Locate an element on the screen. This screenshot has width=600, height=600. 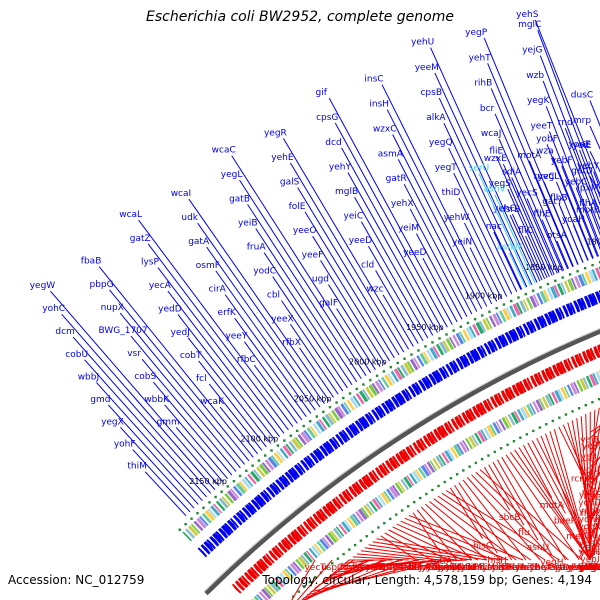
reverse-gene-label: yeeS is located at coordinates (526, 568).